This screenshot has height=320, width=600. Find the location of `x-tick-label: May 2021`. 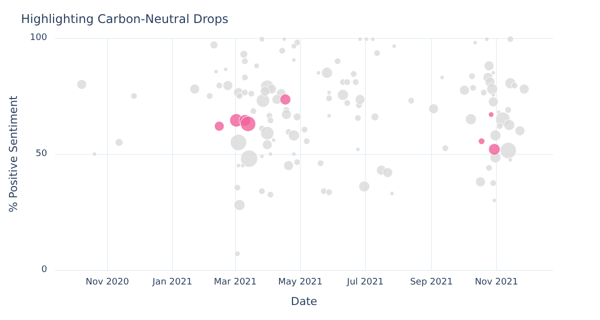

x-tick-label: May 2021 is located at coordinates (300, 283).